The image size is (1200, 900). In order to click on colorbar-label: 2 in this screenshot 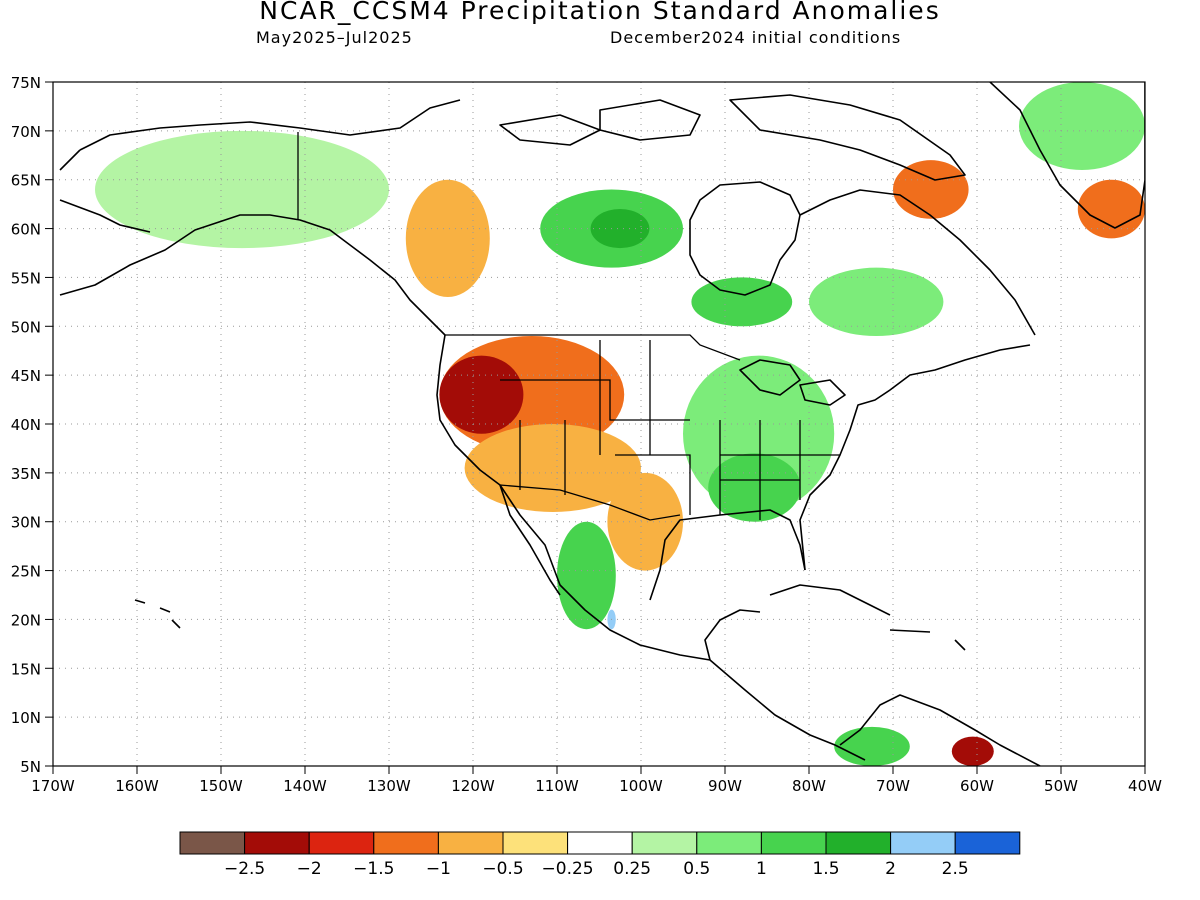, I will do `click(890, 869)`.